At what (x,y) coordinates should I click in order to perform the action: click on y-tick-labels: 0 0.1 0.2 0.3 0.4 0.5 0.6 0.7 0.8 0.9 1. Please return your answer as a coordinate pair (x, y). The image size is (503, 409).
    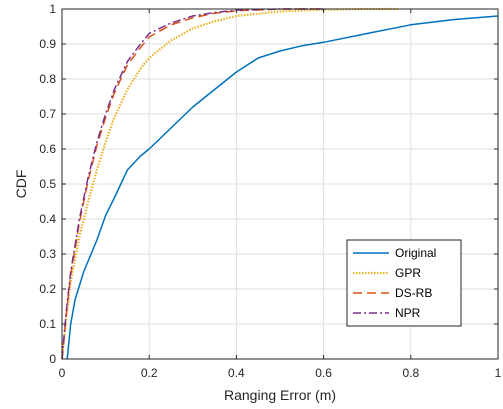
    Looking at the image, I should click on (47, 184).